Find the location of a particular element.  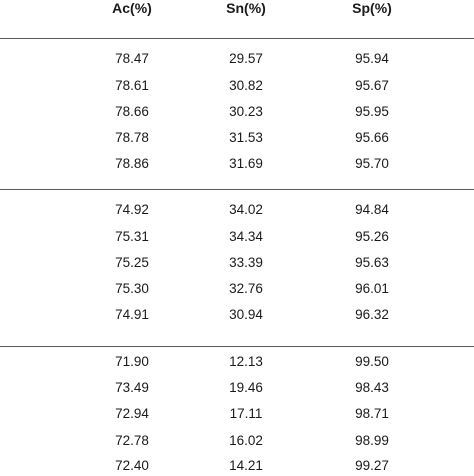

cell-sn: 31.53 is located at coordinates (246, 137).